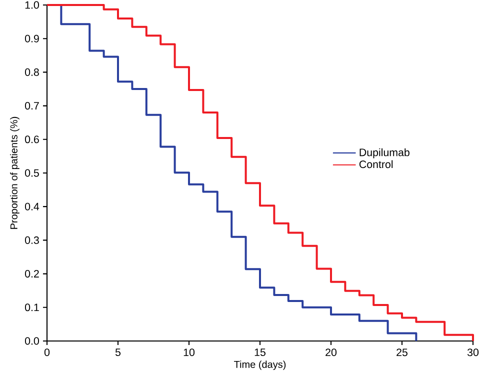 The width and height of the screenshot is (479, 378). I want to click on y-tick-label: 0.0, so click(31, 341).